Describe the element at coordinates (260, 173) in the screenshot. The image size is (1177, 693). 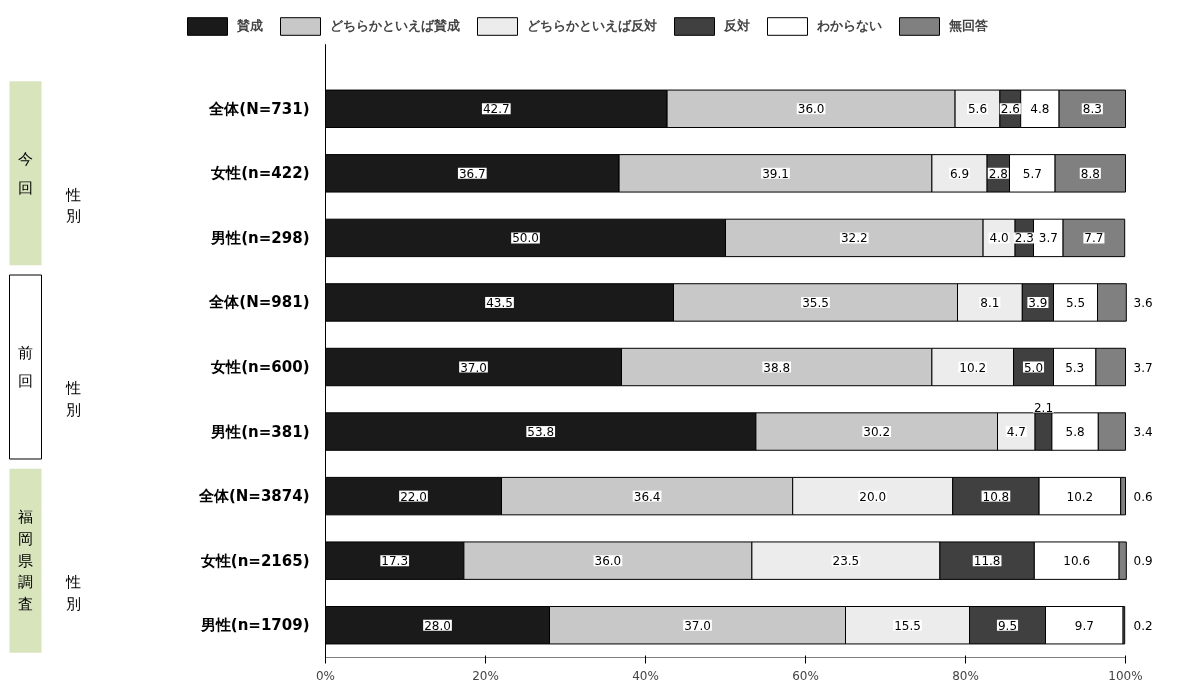
I see `y-tick-label: 女性(n=422)` at that location.